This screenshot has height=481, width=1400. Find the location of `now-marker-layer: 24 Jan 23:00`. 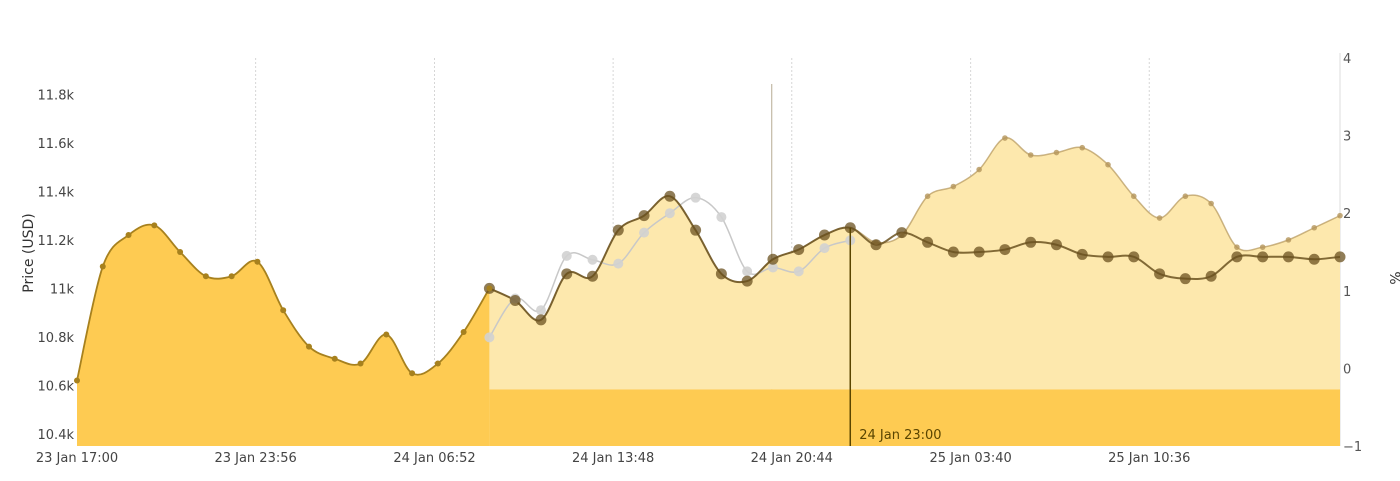

now-marker-layer: 24 Jan 23:00 is located at coordinates (895, 336).